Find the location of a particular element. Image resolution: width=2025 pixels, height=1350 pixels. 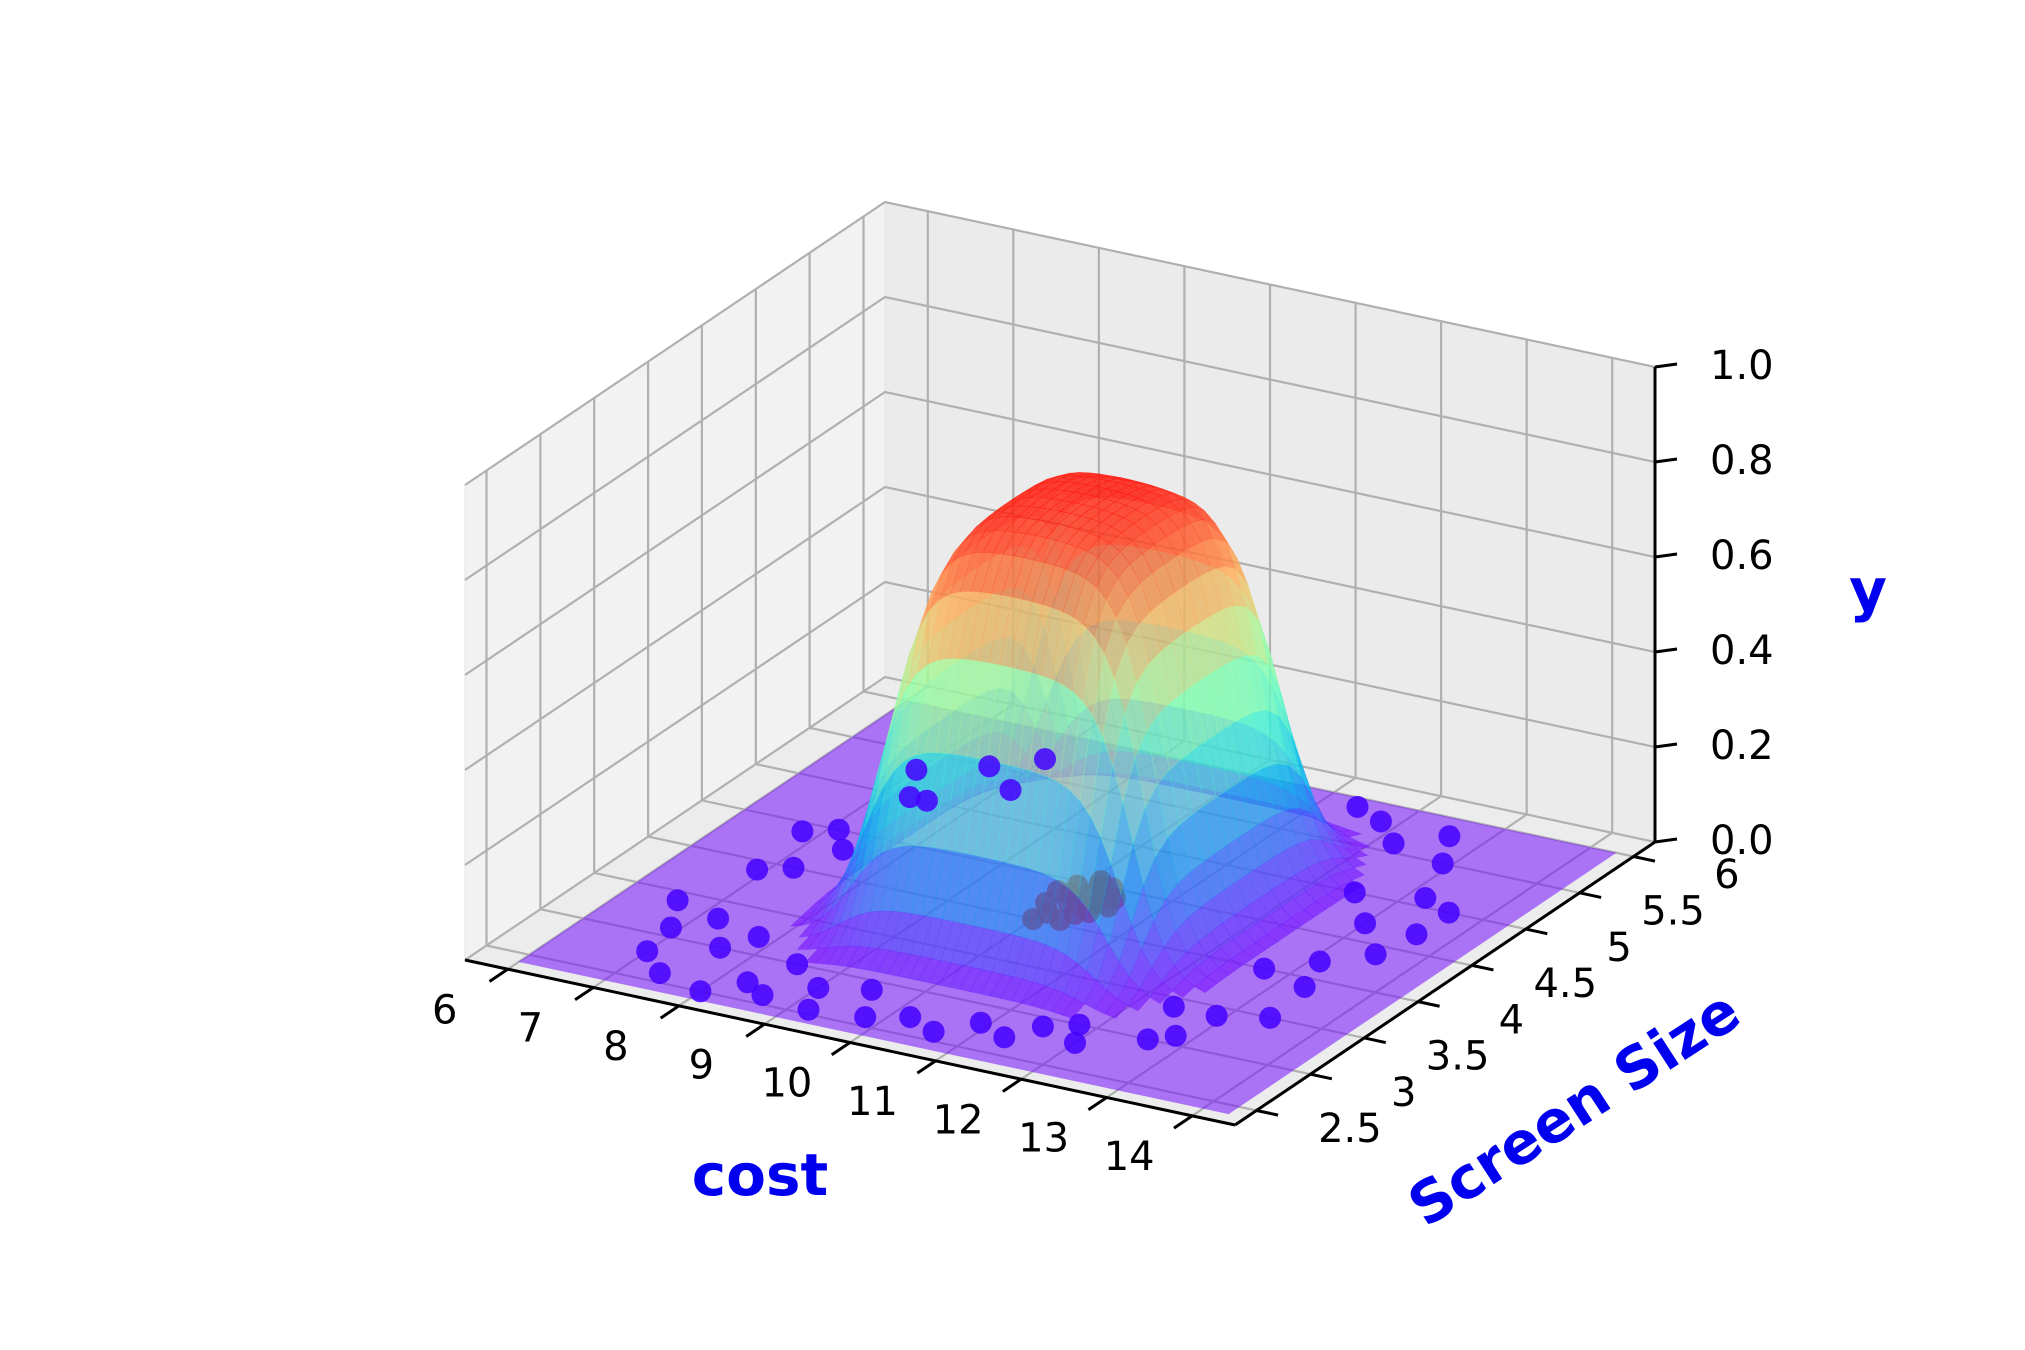

y-axis-line is located at coordinates (1445, 983).